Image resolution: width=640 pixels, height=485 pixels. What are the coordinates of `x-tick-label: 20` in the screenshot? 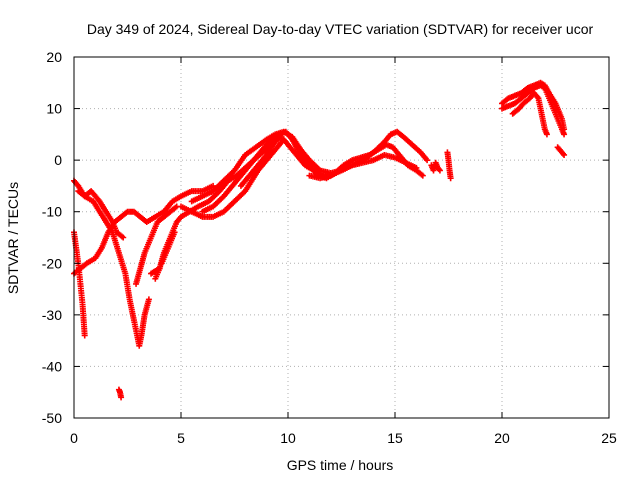 It's located at (502, 438).